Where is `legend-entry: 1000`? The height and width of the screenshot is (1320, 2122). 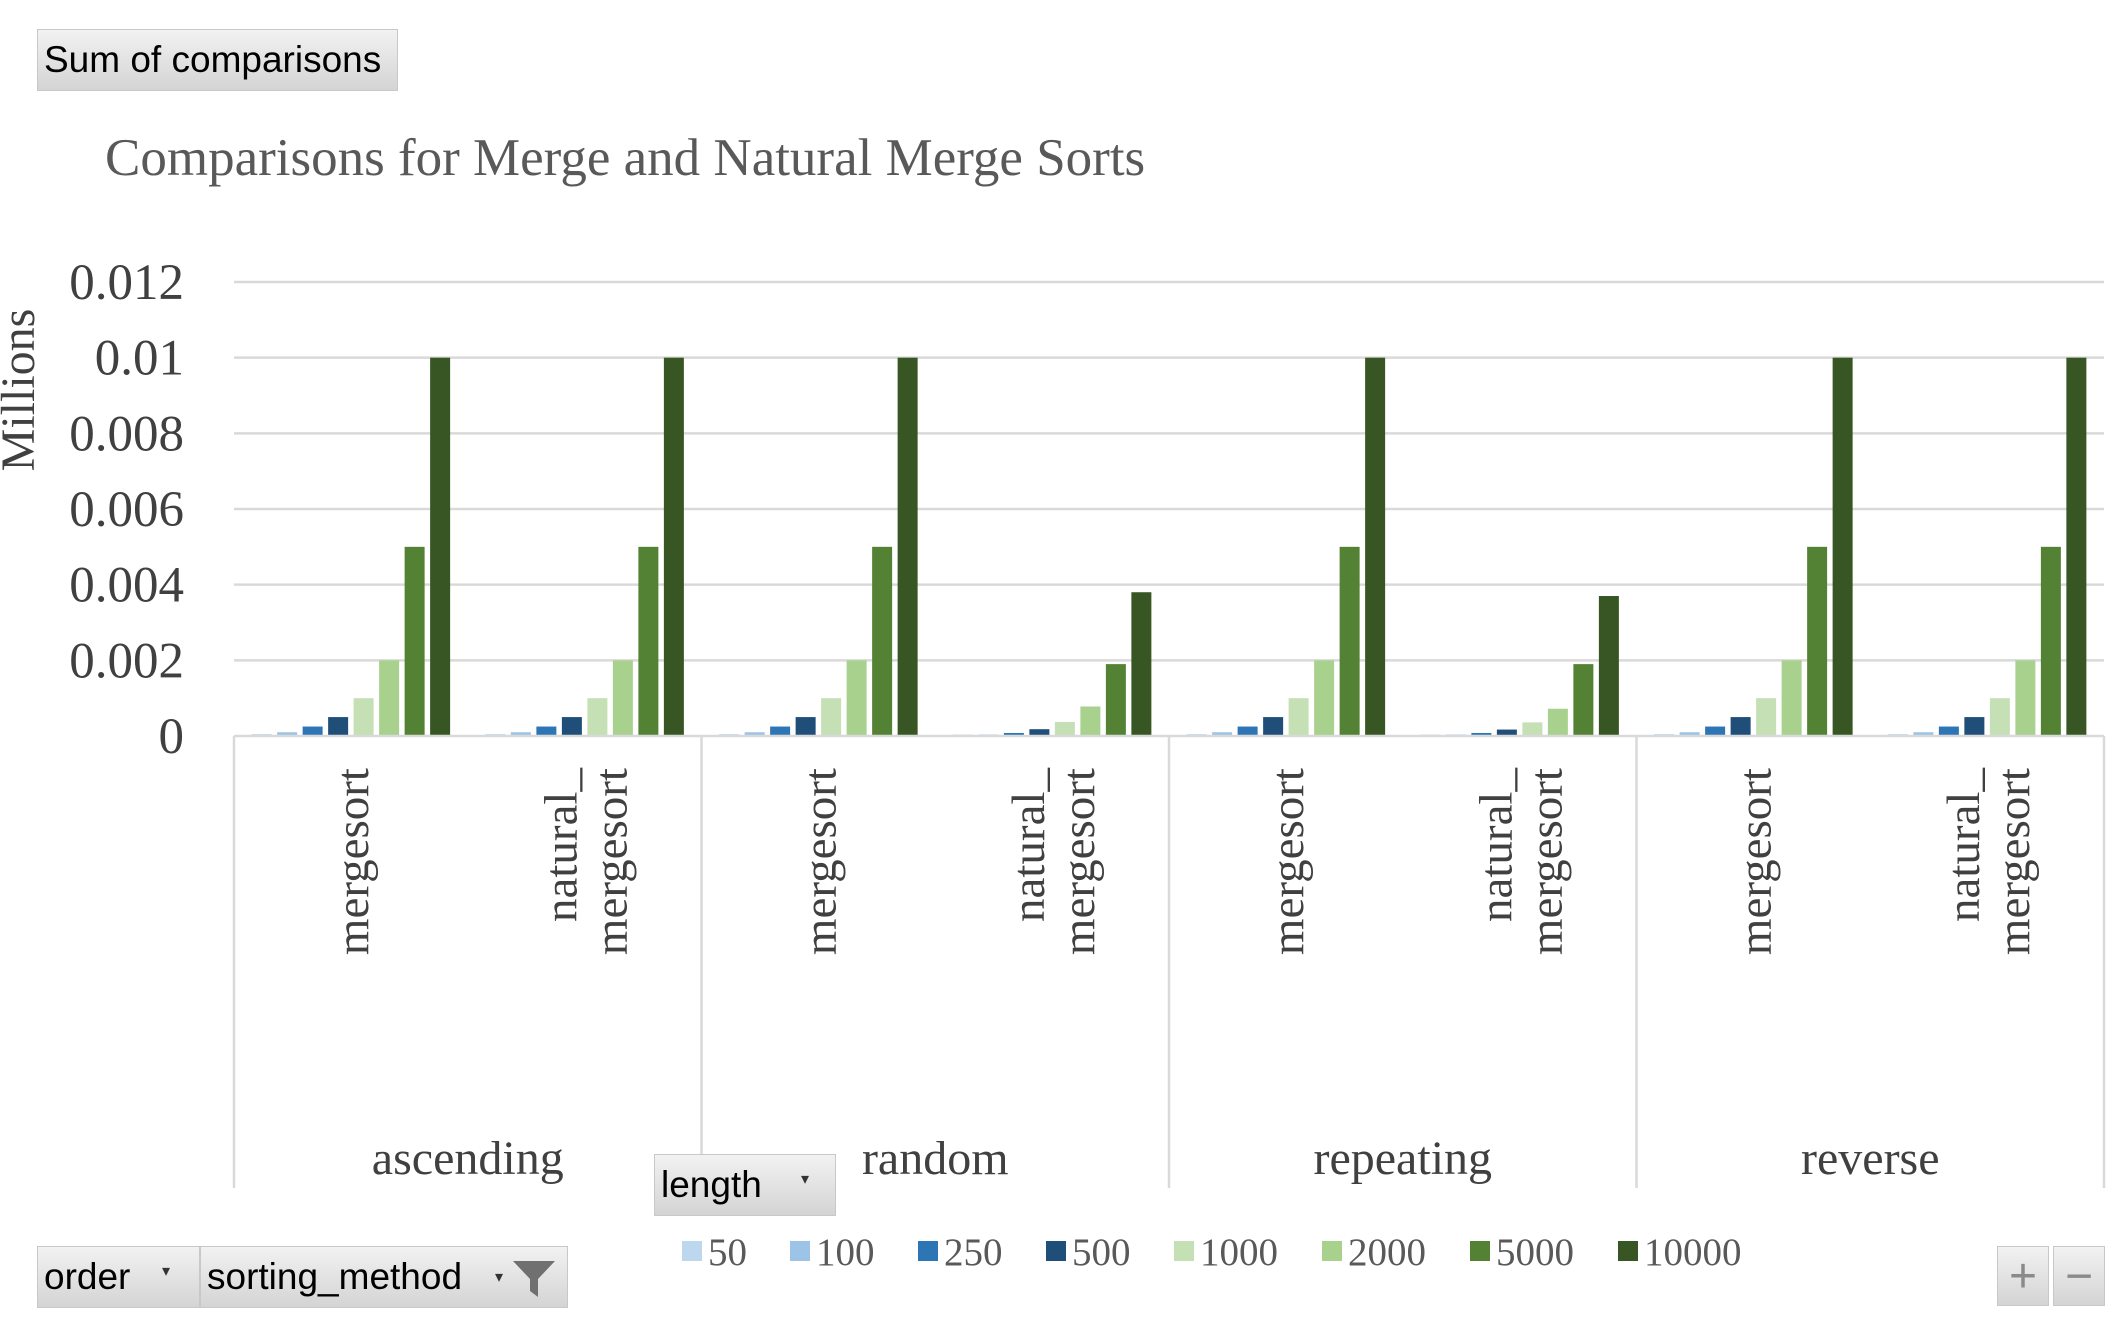 legend-entry: 1000 is located at coordinates (1239, 1252).